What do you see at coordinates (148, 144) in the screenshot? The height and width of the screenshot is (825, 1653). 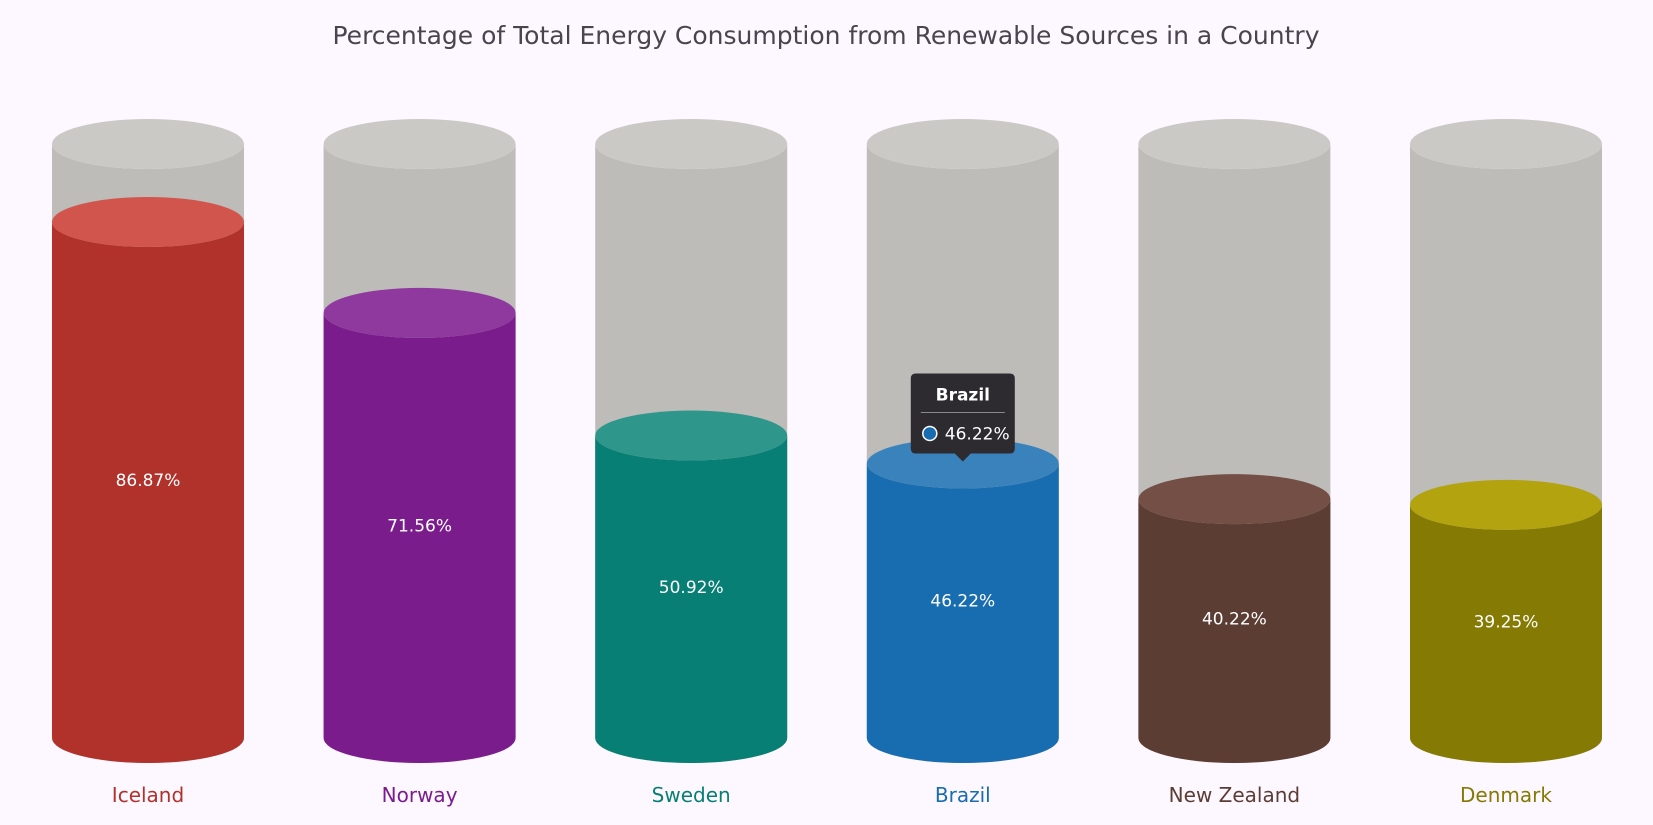 I see `bar-track-cap-iceland` at bounding box center [148, 144].